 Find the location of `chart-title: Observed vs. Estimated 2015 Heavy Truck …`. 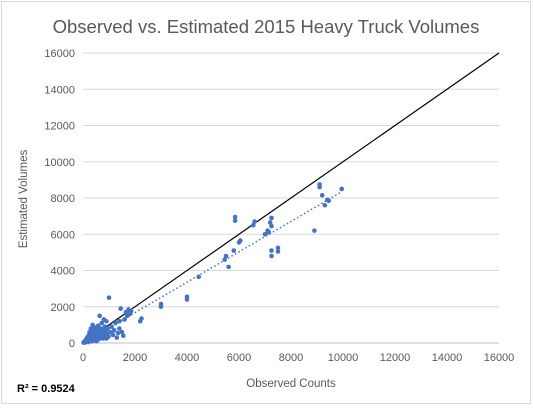

chart-title: Observed vs. Estimated 2015 Heavy Truck … is located at coordinates (266, 26).